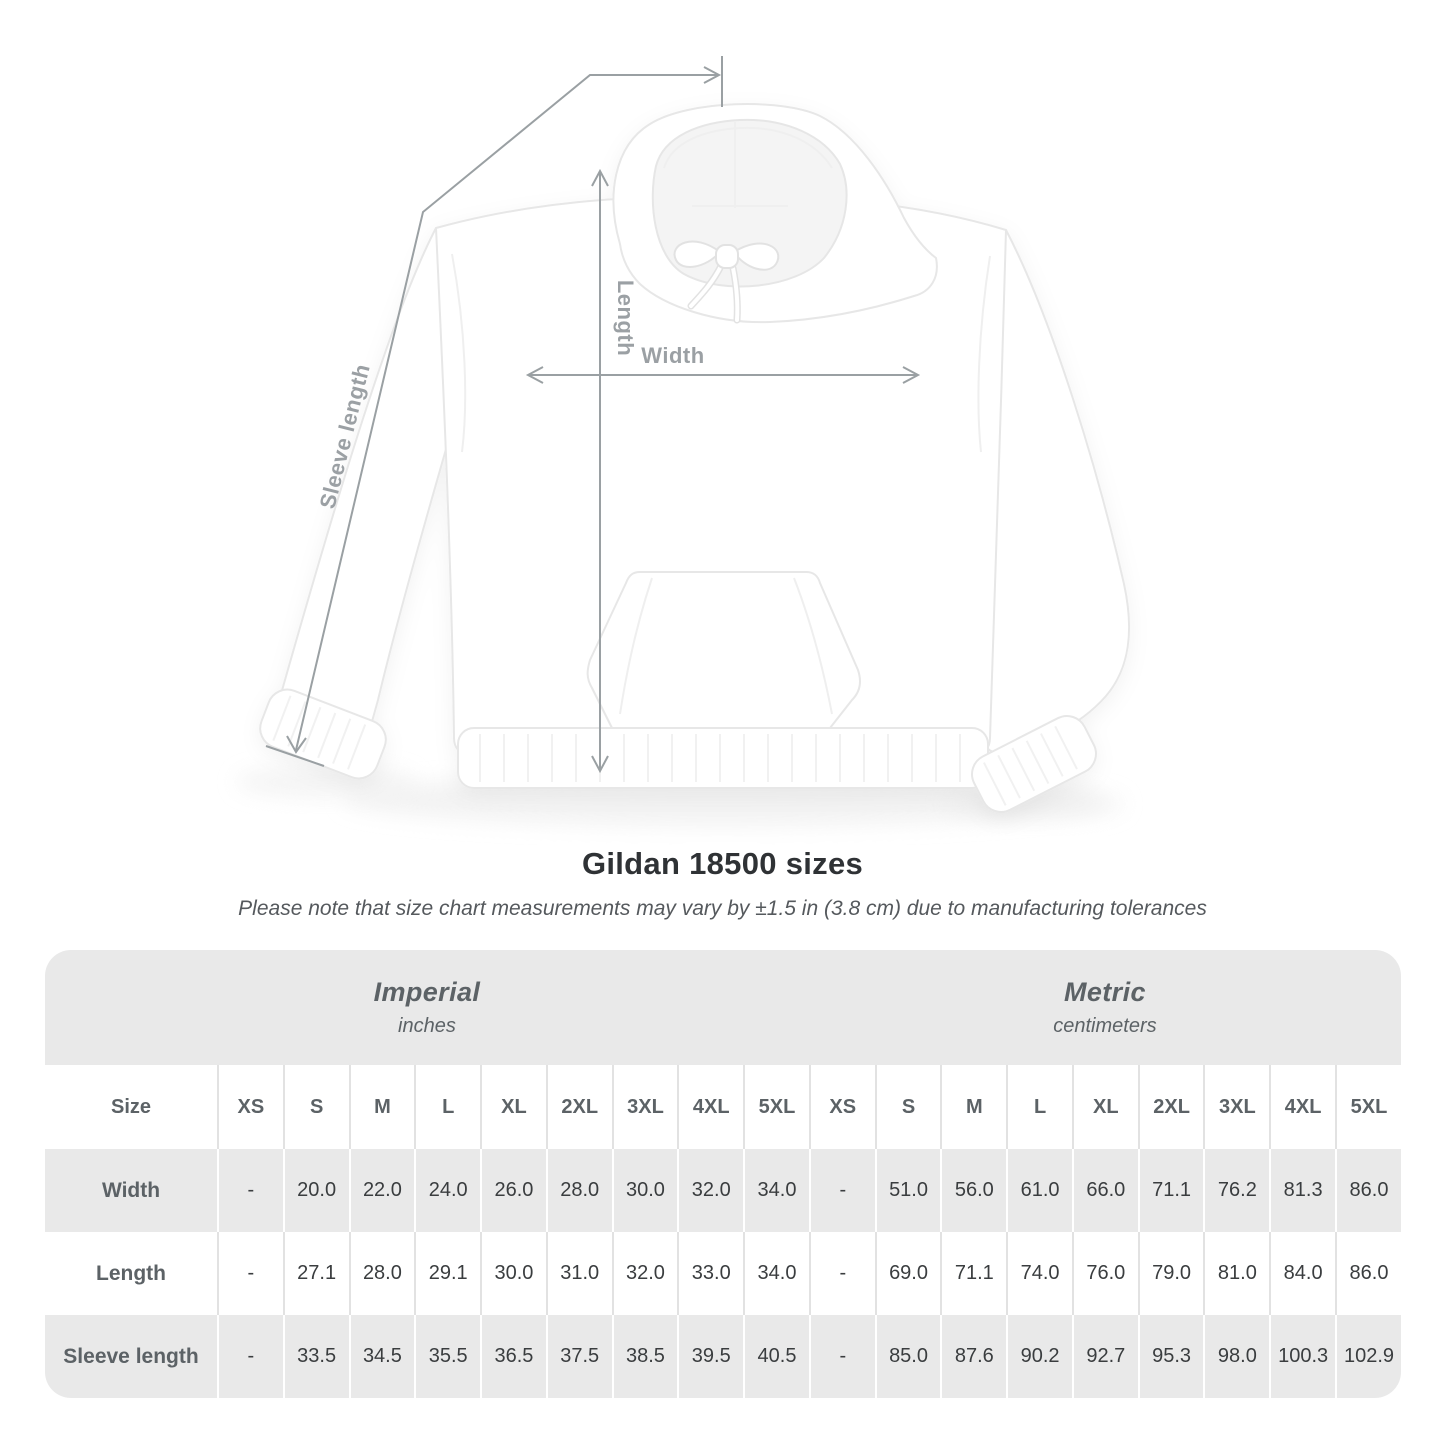 This screenshot has width=1445, height=1445. Describe the element at coordinates (427, 992) in the screenshot. I see `imperial-title: Imperial` at that location.